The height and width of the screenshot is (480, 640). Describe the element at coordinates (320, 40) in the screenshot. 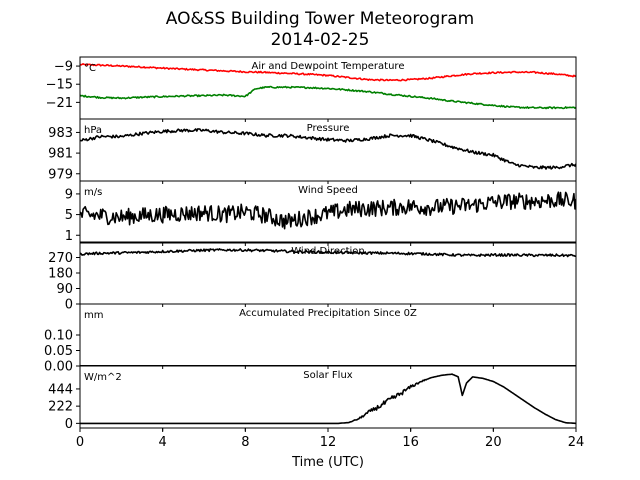

I see `figure-subtitle-date: 2014-02-25` at that location.